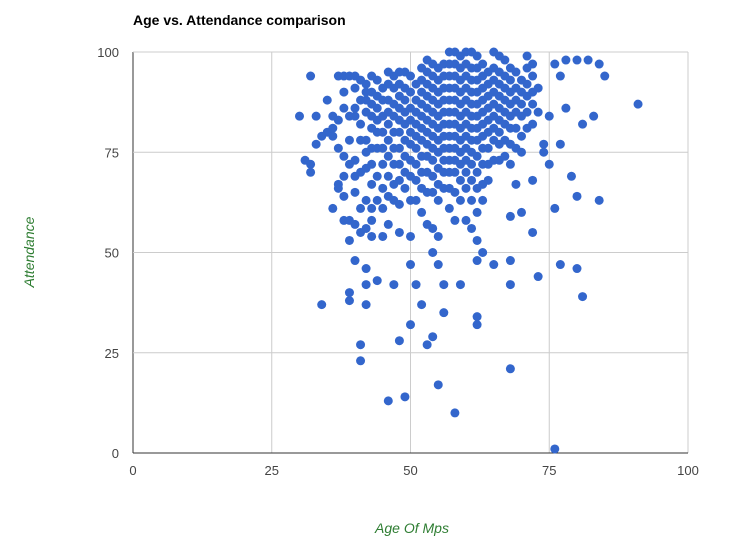 The width and height of the screenshot is (745, 540). What do you see at coordinates (108, 52) in the screenshot?
I see `y-tick-label: 100` at bounding box center [108, 52].